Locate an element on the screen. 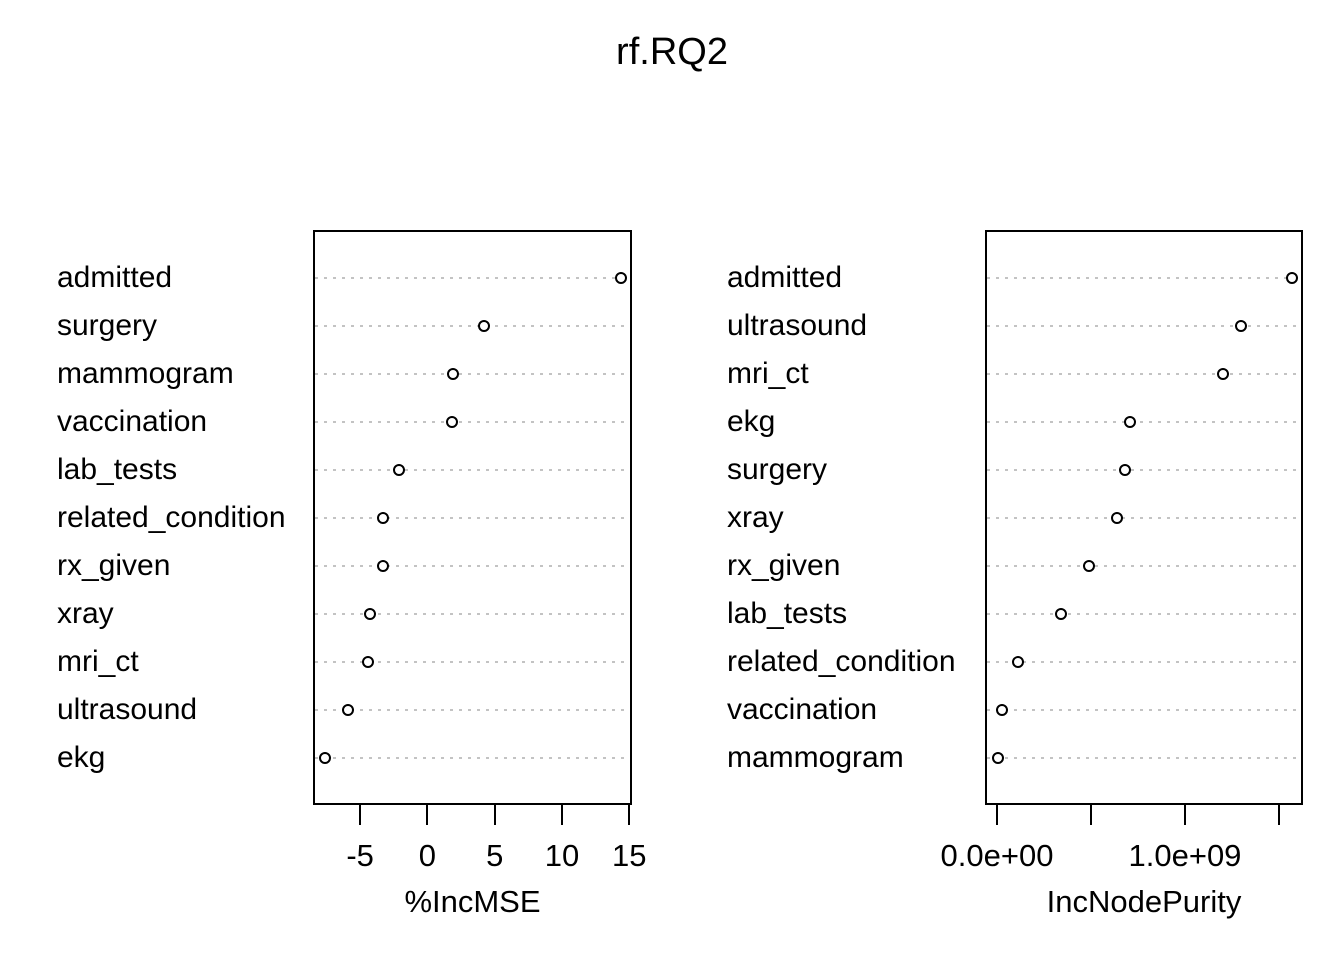  x-axis-title: %IncMSE is located at coordinates (472, 901).